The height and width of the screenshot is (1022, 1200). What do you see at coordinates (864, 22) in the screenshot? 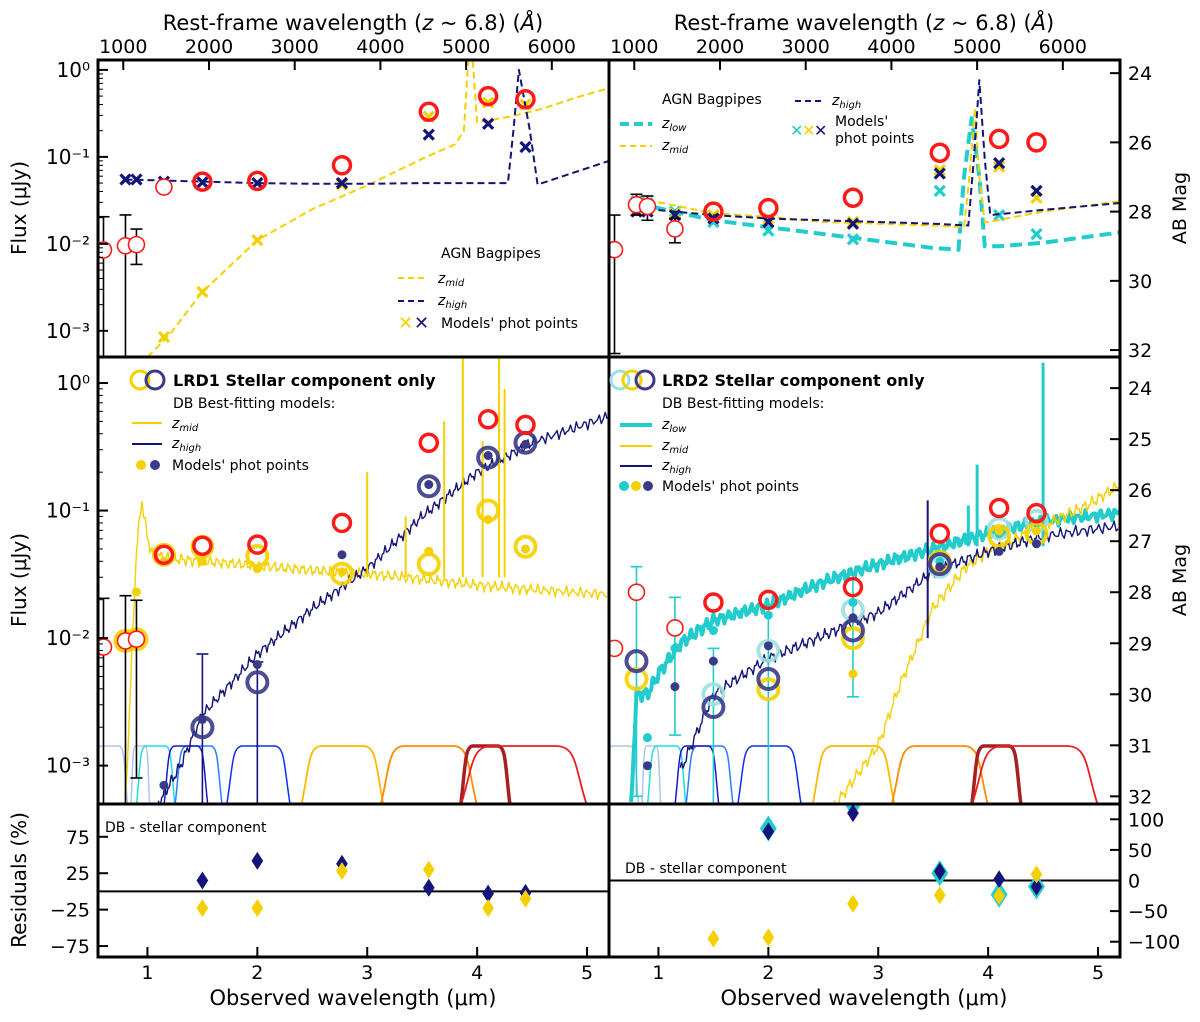
I see `top-axis-label-right: Rest-frame wavelength (z ~ 6.8) (Å)` at bounding box center [864, 22].